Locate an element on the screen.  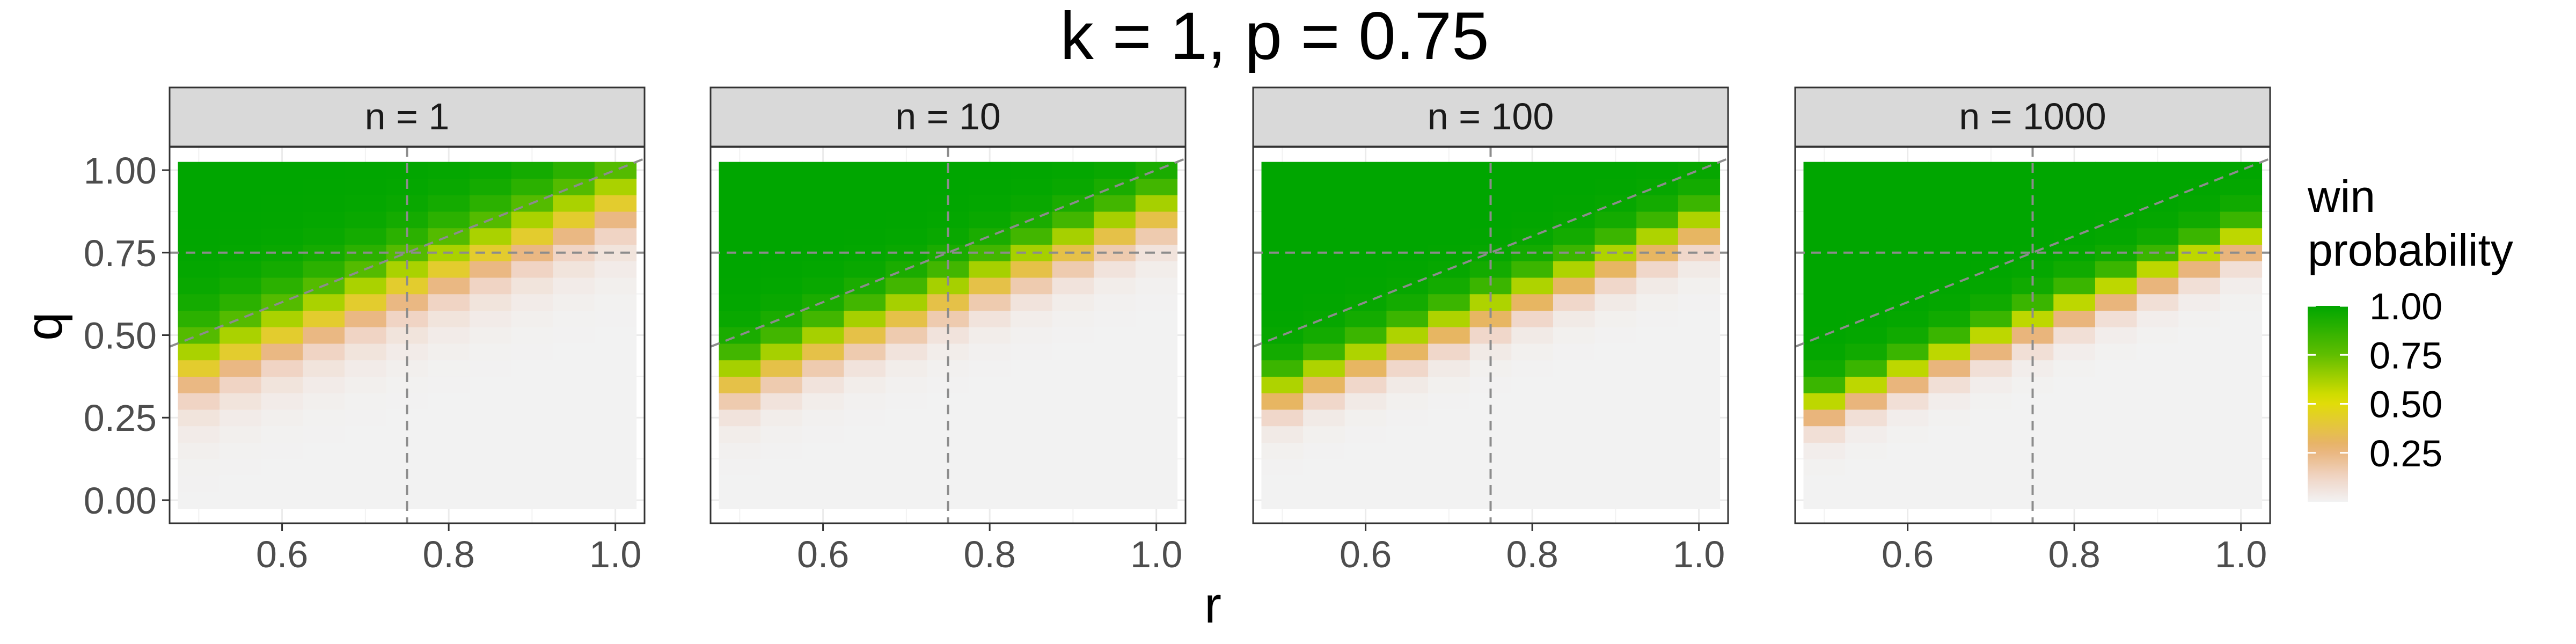
x-tick-label: 0.6 is located at coordinates (282, 554).